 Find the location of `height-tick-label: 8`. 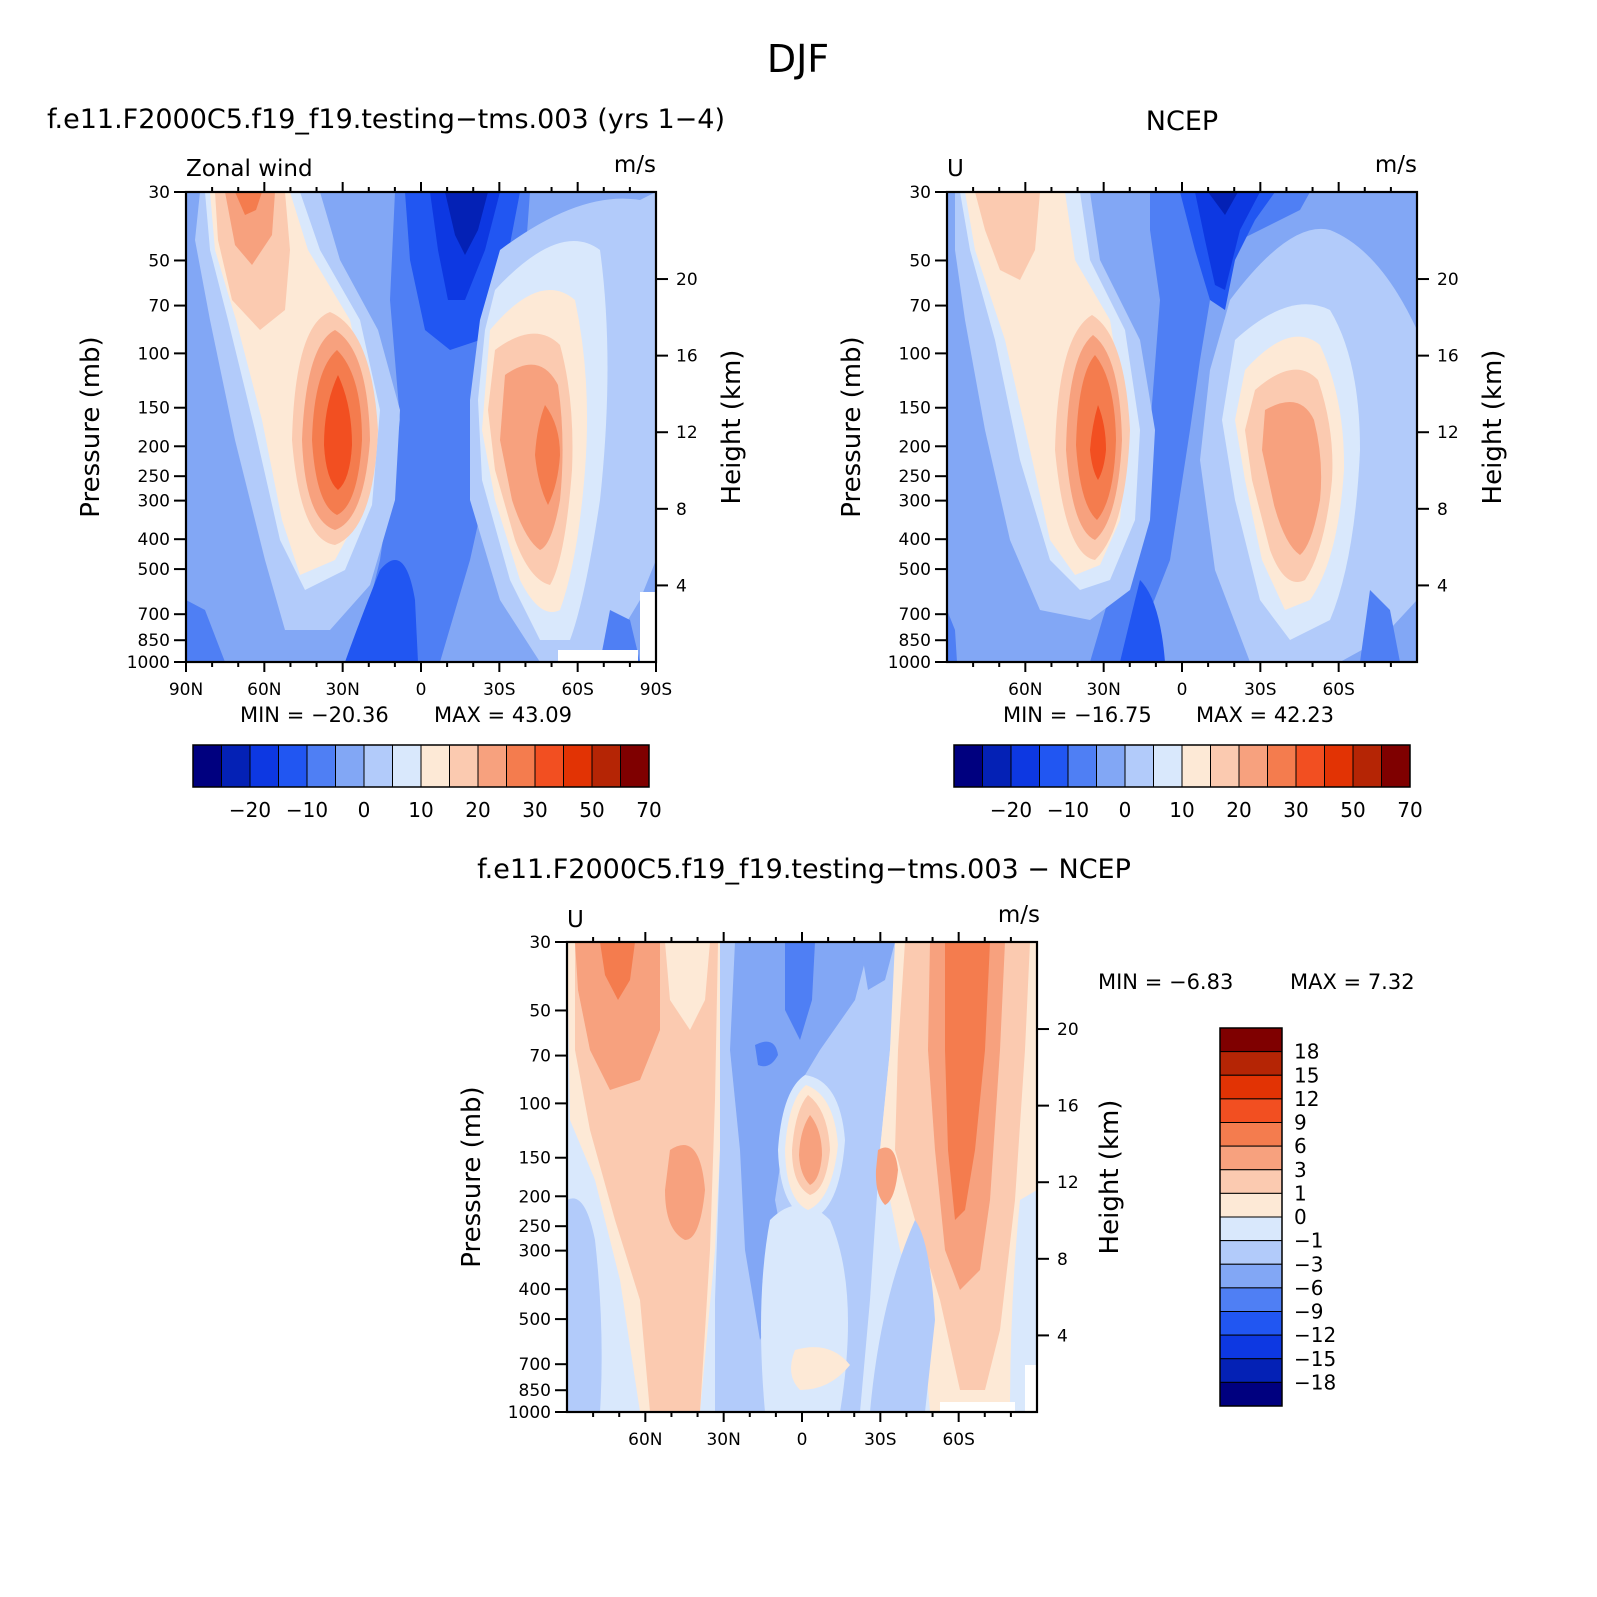

height-tick-label: 8 is located at coordinates (681, 510).